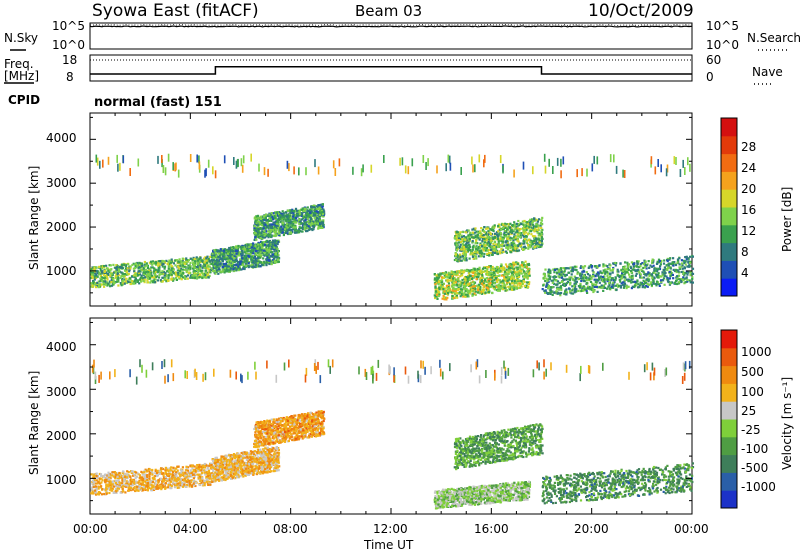 This screenshot has height=558, width=800. What do you see at coordinates (69, 60) in the screenshot?
I see `freq-tick-top: 18` at bounding box center [69, 60].